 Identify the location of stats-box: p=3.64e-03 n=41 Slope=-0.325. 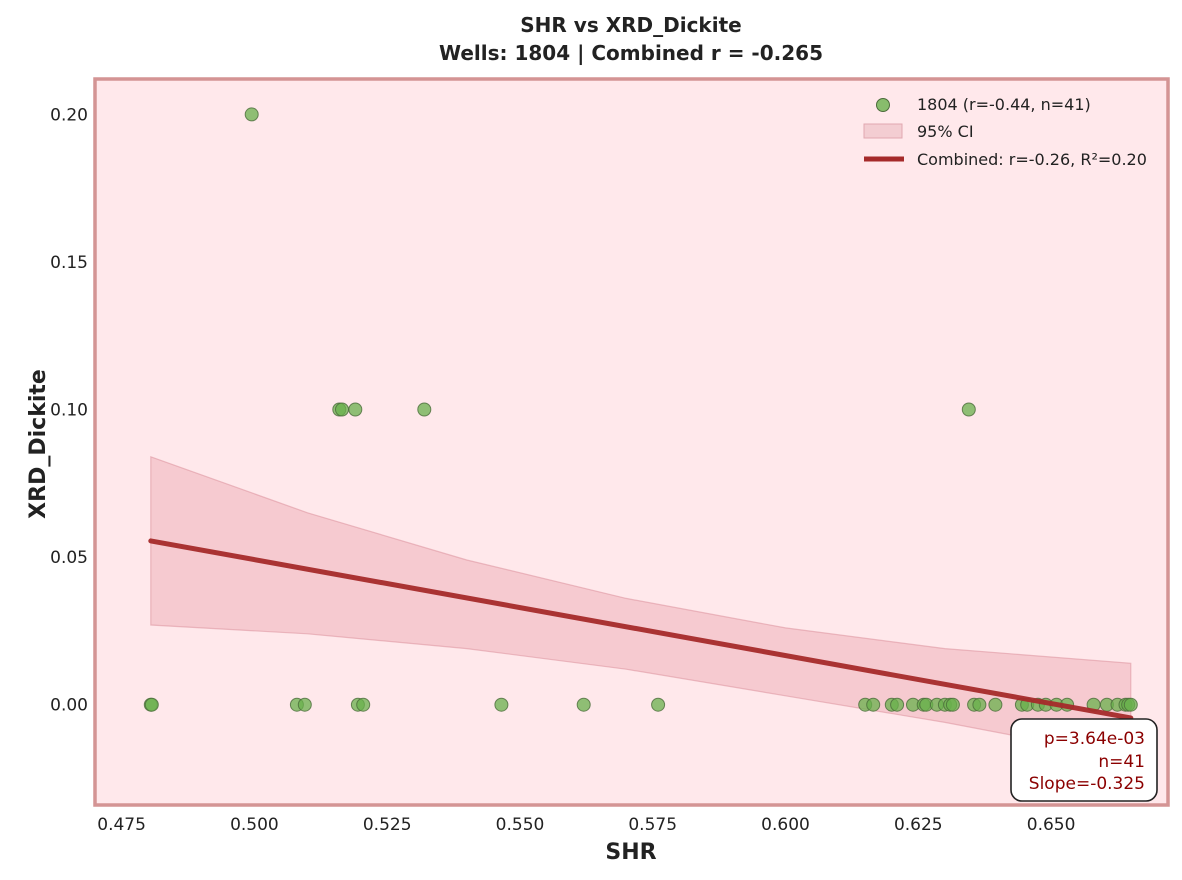
(1084, 760).